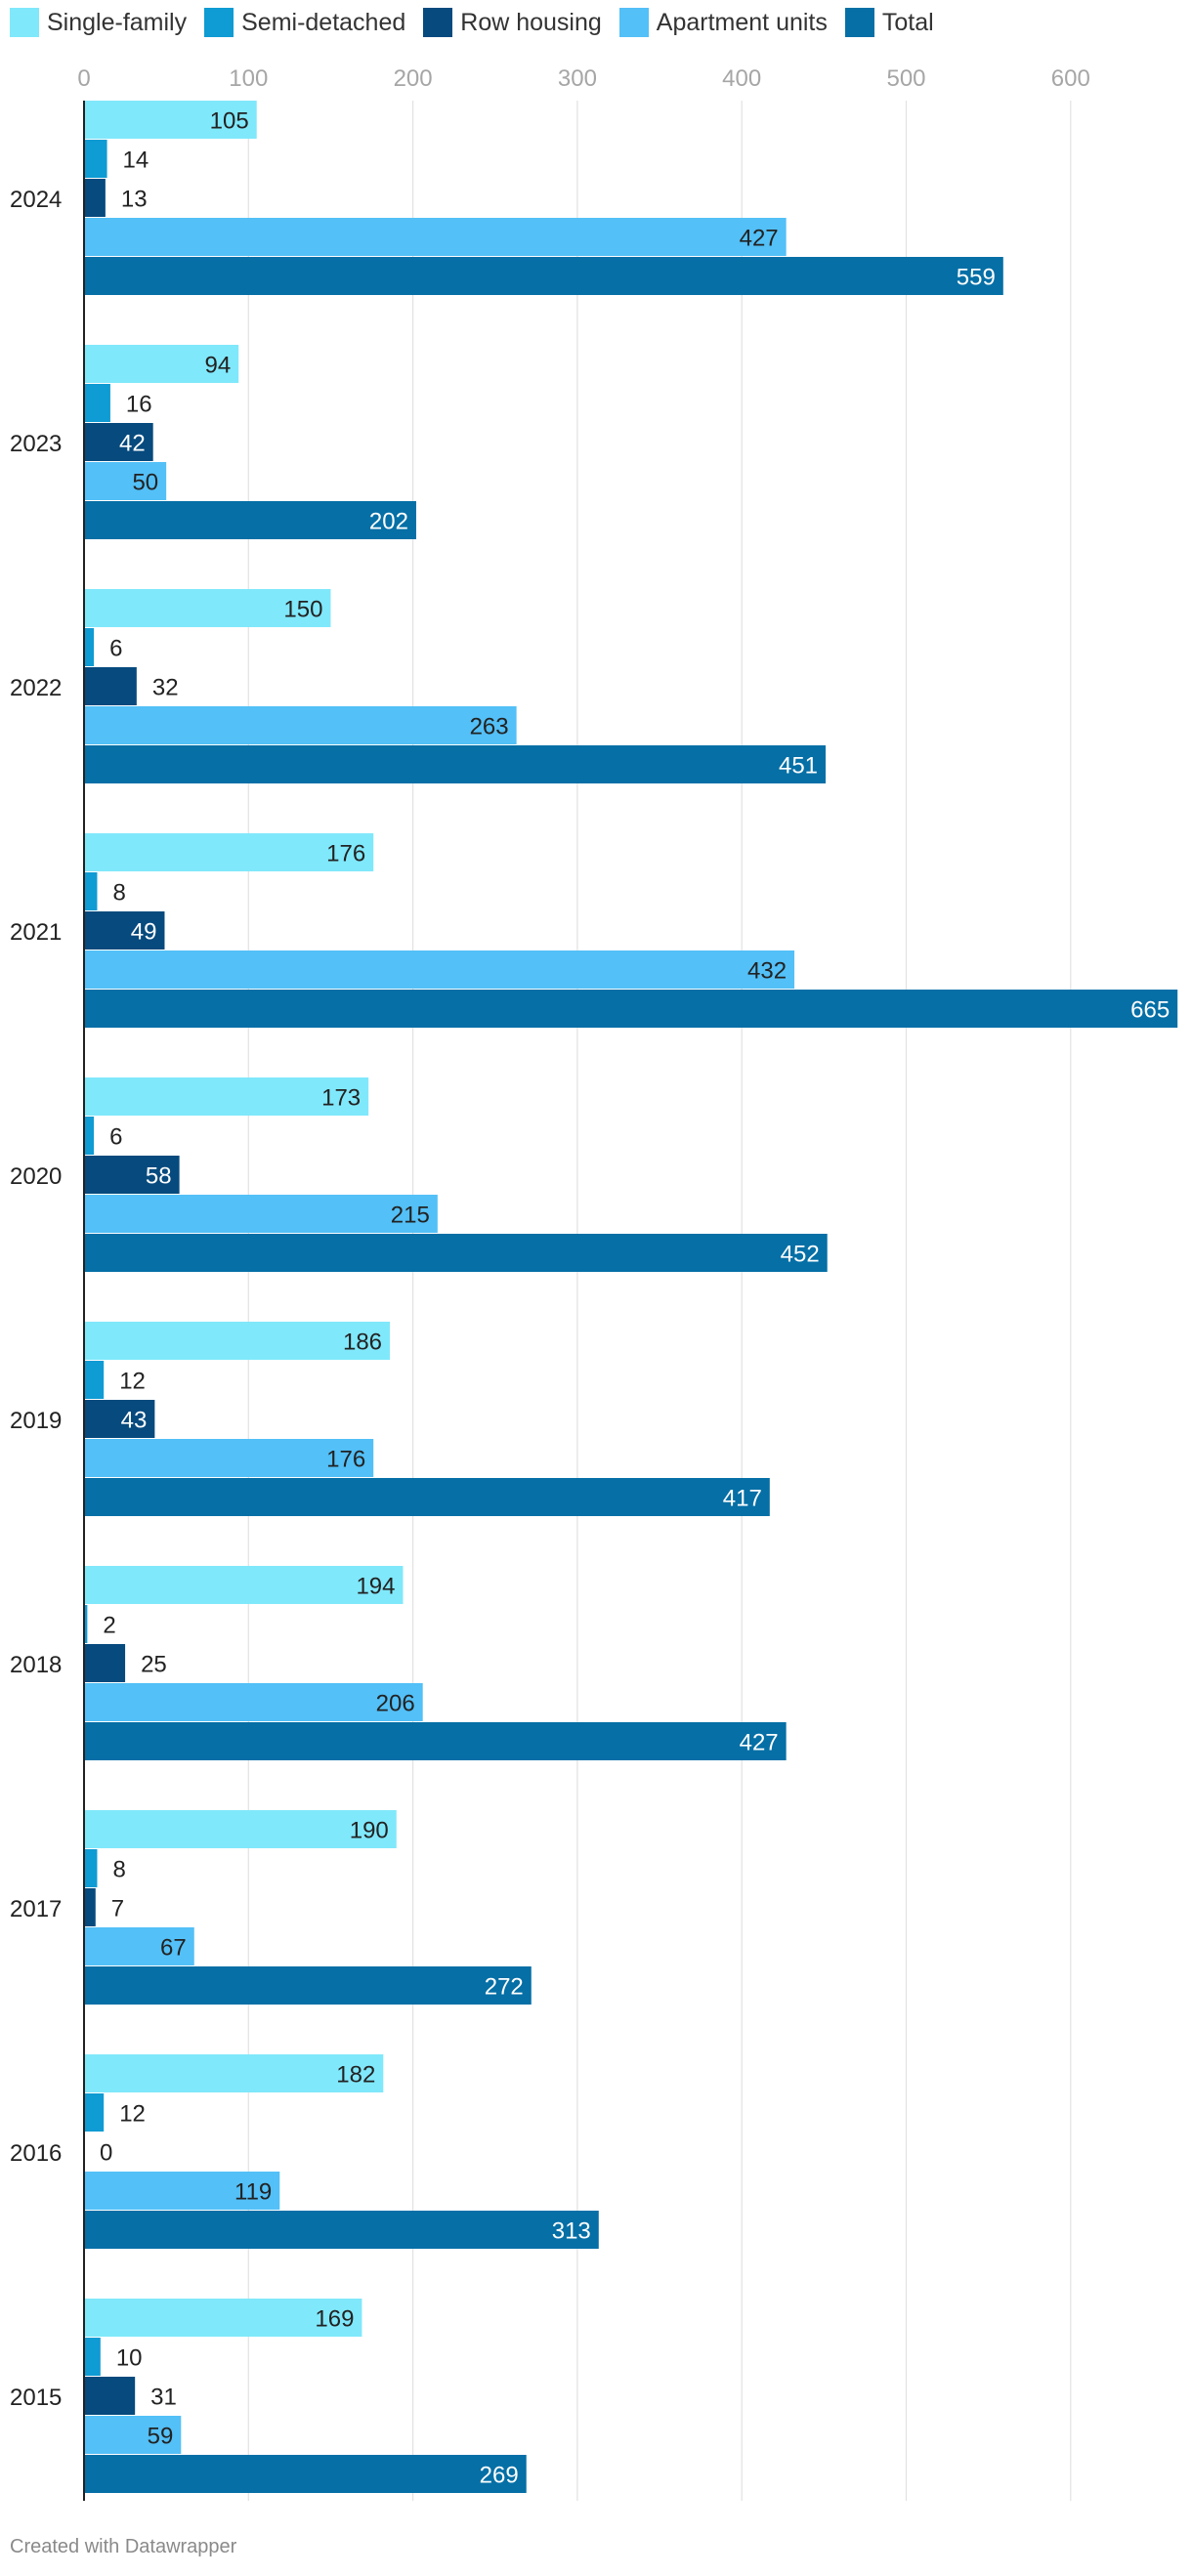 The height and width of the screenshot is (2576, 1192). Describe the element at coordinates (132, 2114) in the screenshot. I see `data-label: 12` at that location.